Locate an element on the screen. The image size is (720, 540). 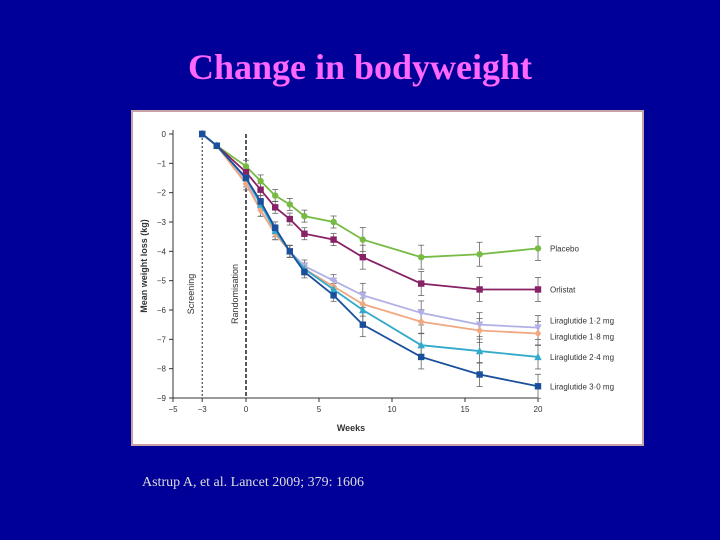
x-tick-label: 10 is located at coordinates (392, 409).